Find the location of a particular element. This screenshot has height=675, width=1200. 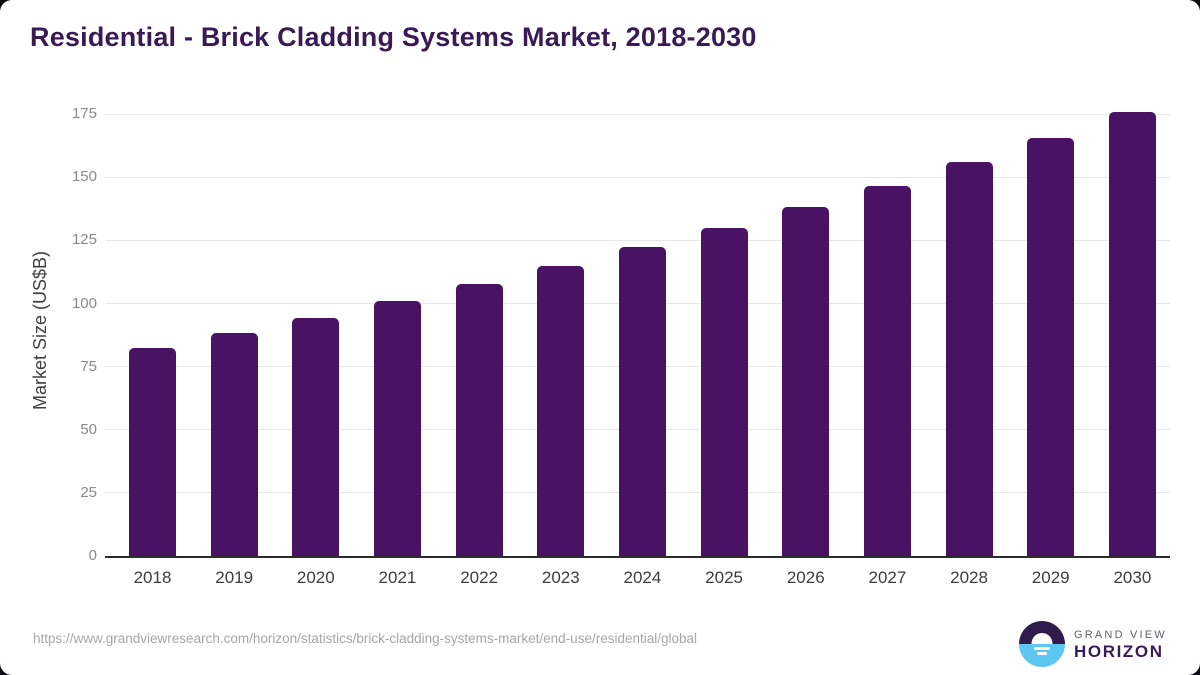

logo-sun-dome is located at coordinates (1042, 638).